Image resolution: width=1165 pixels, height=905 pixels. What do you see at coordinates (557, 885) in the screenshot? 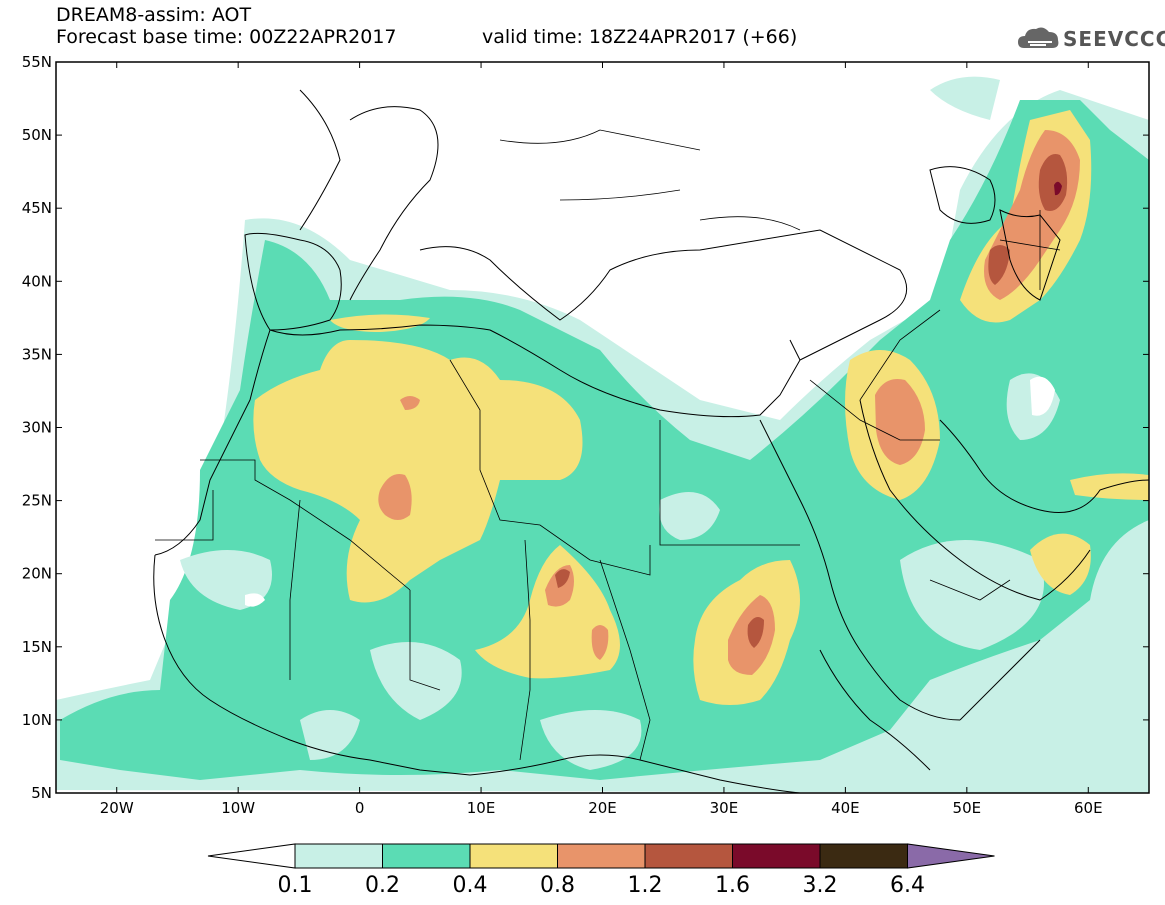
I see `legend-label: 0.8` at bounding box center [557, 885].